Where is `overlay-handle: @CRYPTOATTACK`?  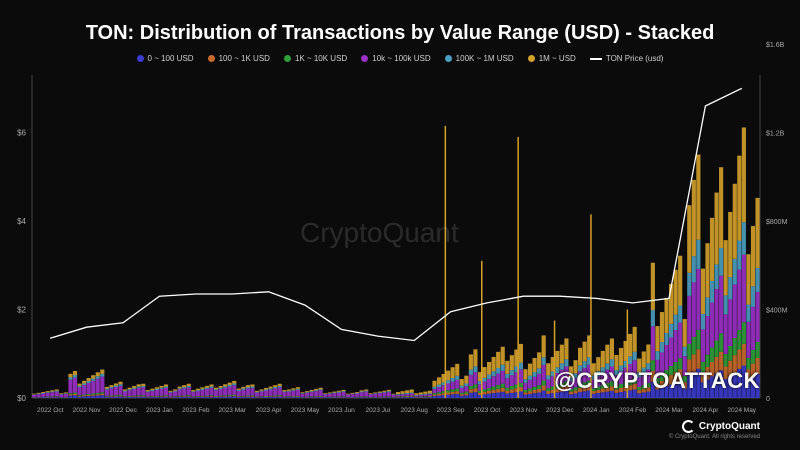 overlay-handle: @CRYPTOATTACK is located at coordinates (657, 380).